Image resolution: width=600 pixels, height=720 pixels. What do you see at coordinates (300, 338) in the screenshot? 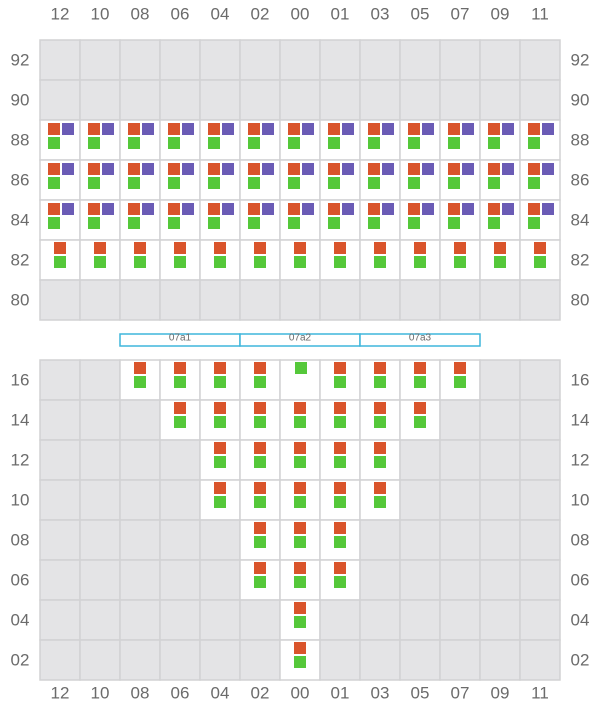
I see `zone-label: 07a2` at bounding box center [300, 338].